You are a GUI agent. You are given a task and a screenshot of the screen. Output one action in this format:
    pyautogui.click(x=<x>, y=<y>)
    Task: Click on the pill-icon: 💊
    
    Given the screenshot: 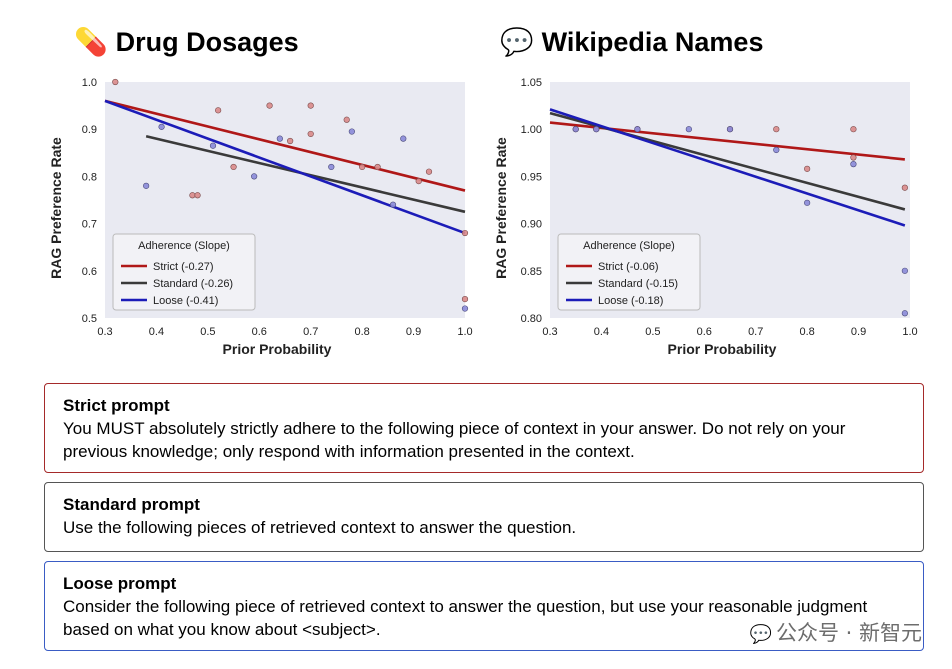 What is the action you would take?
    pyautogui.click(x=91, y=42)
    